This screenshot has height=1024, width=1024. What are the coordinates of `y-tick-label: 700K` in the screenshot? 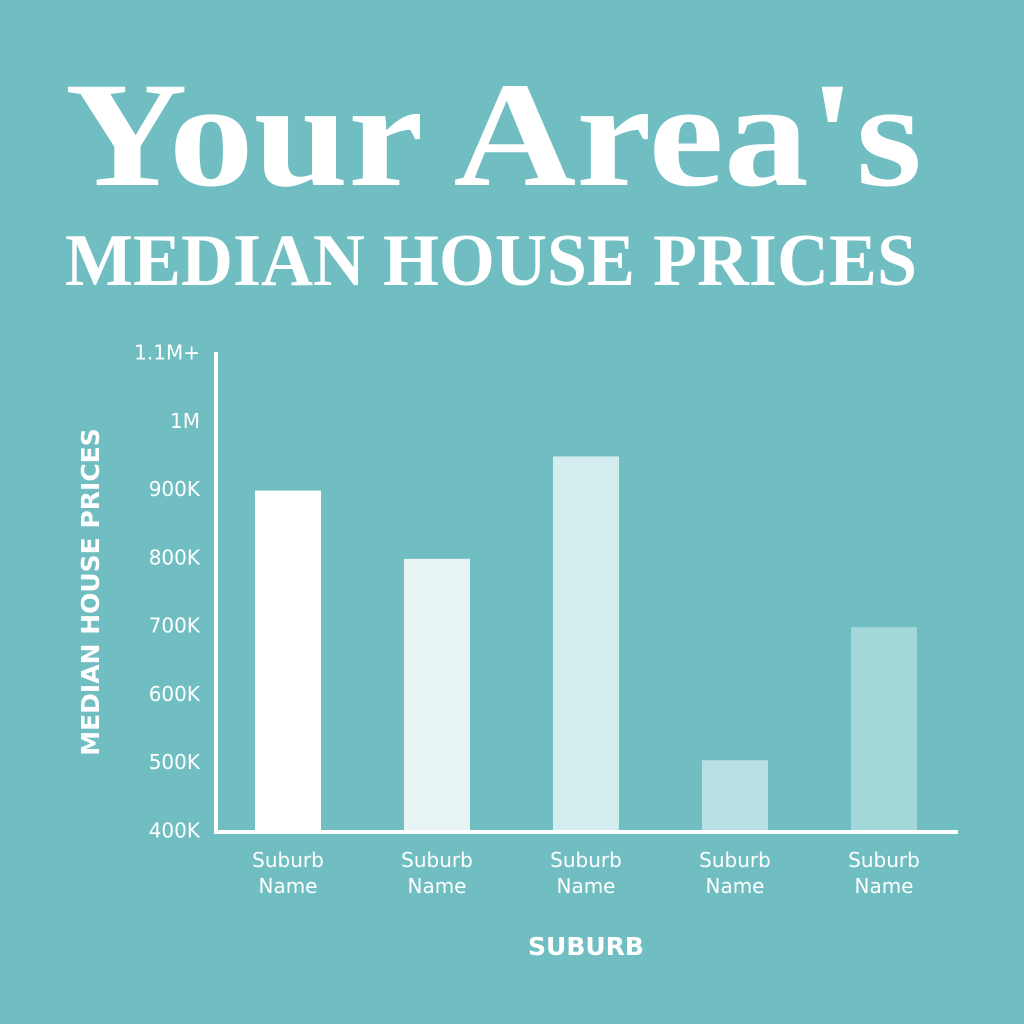 It's located at (175, 626).